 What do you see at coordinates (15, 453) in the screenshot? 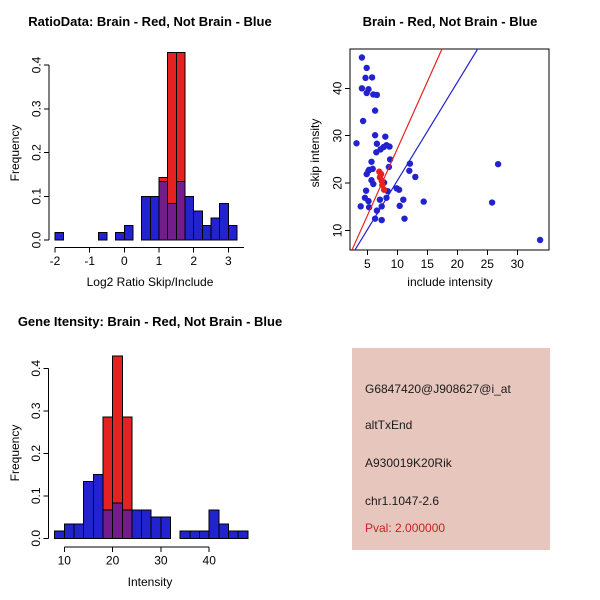
I see `gene-hist-ylabel: Frequency` at bounding box center [15, 453].